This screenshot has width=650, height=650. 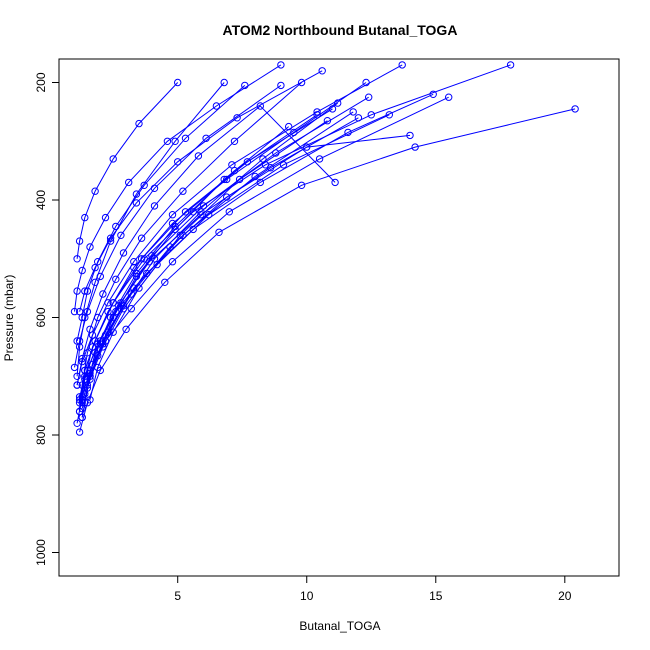 I want to click on y-axis: 200 400 600 800 1000, so click(x=47, y=319).